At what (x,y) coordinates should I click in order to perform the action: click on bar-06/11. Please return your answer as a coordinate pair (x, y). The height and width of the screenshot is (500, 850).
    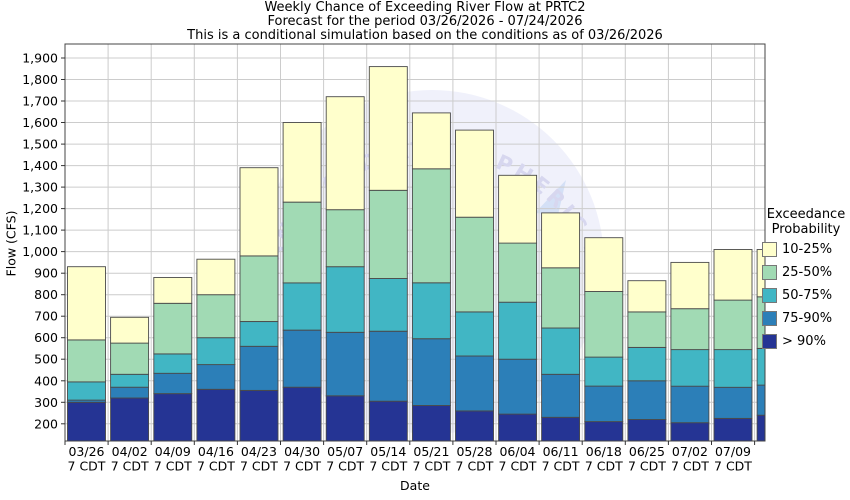
    Looking at the image, I should click on (561, 326).